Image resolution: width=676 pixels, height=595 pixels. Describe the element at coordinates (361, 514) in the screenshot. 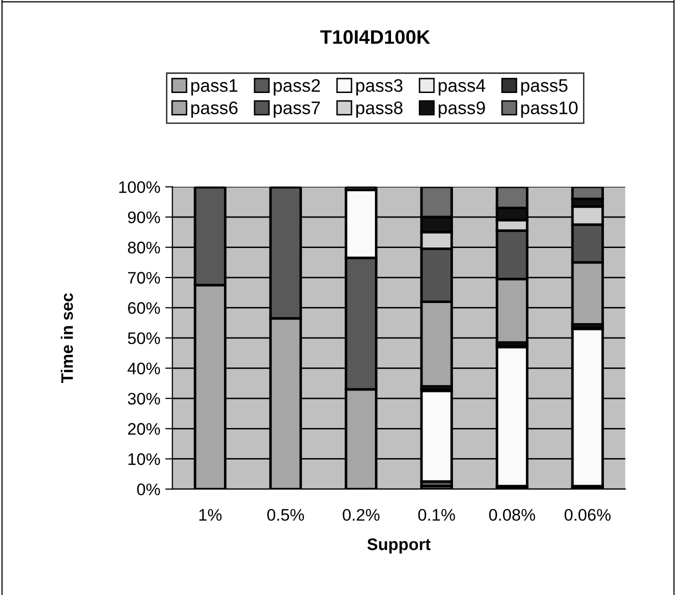

I see `x-tick-label: 0.2%` at that location.